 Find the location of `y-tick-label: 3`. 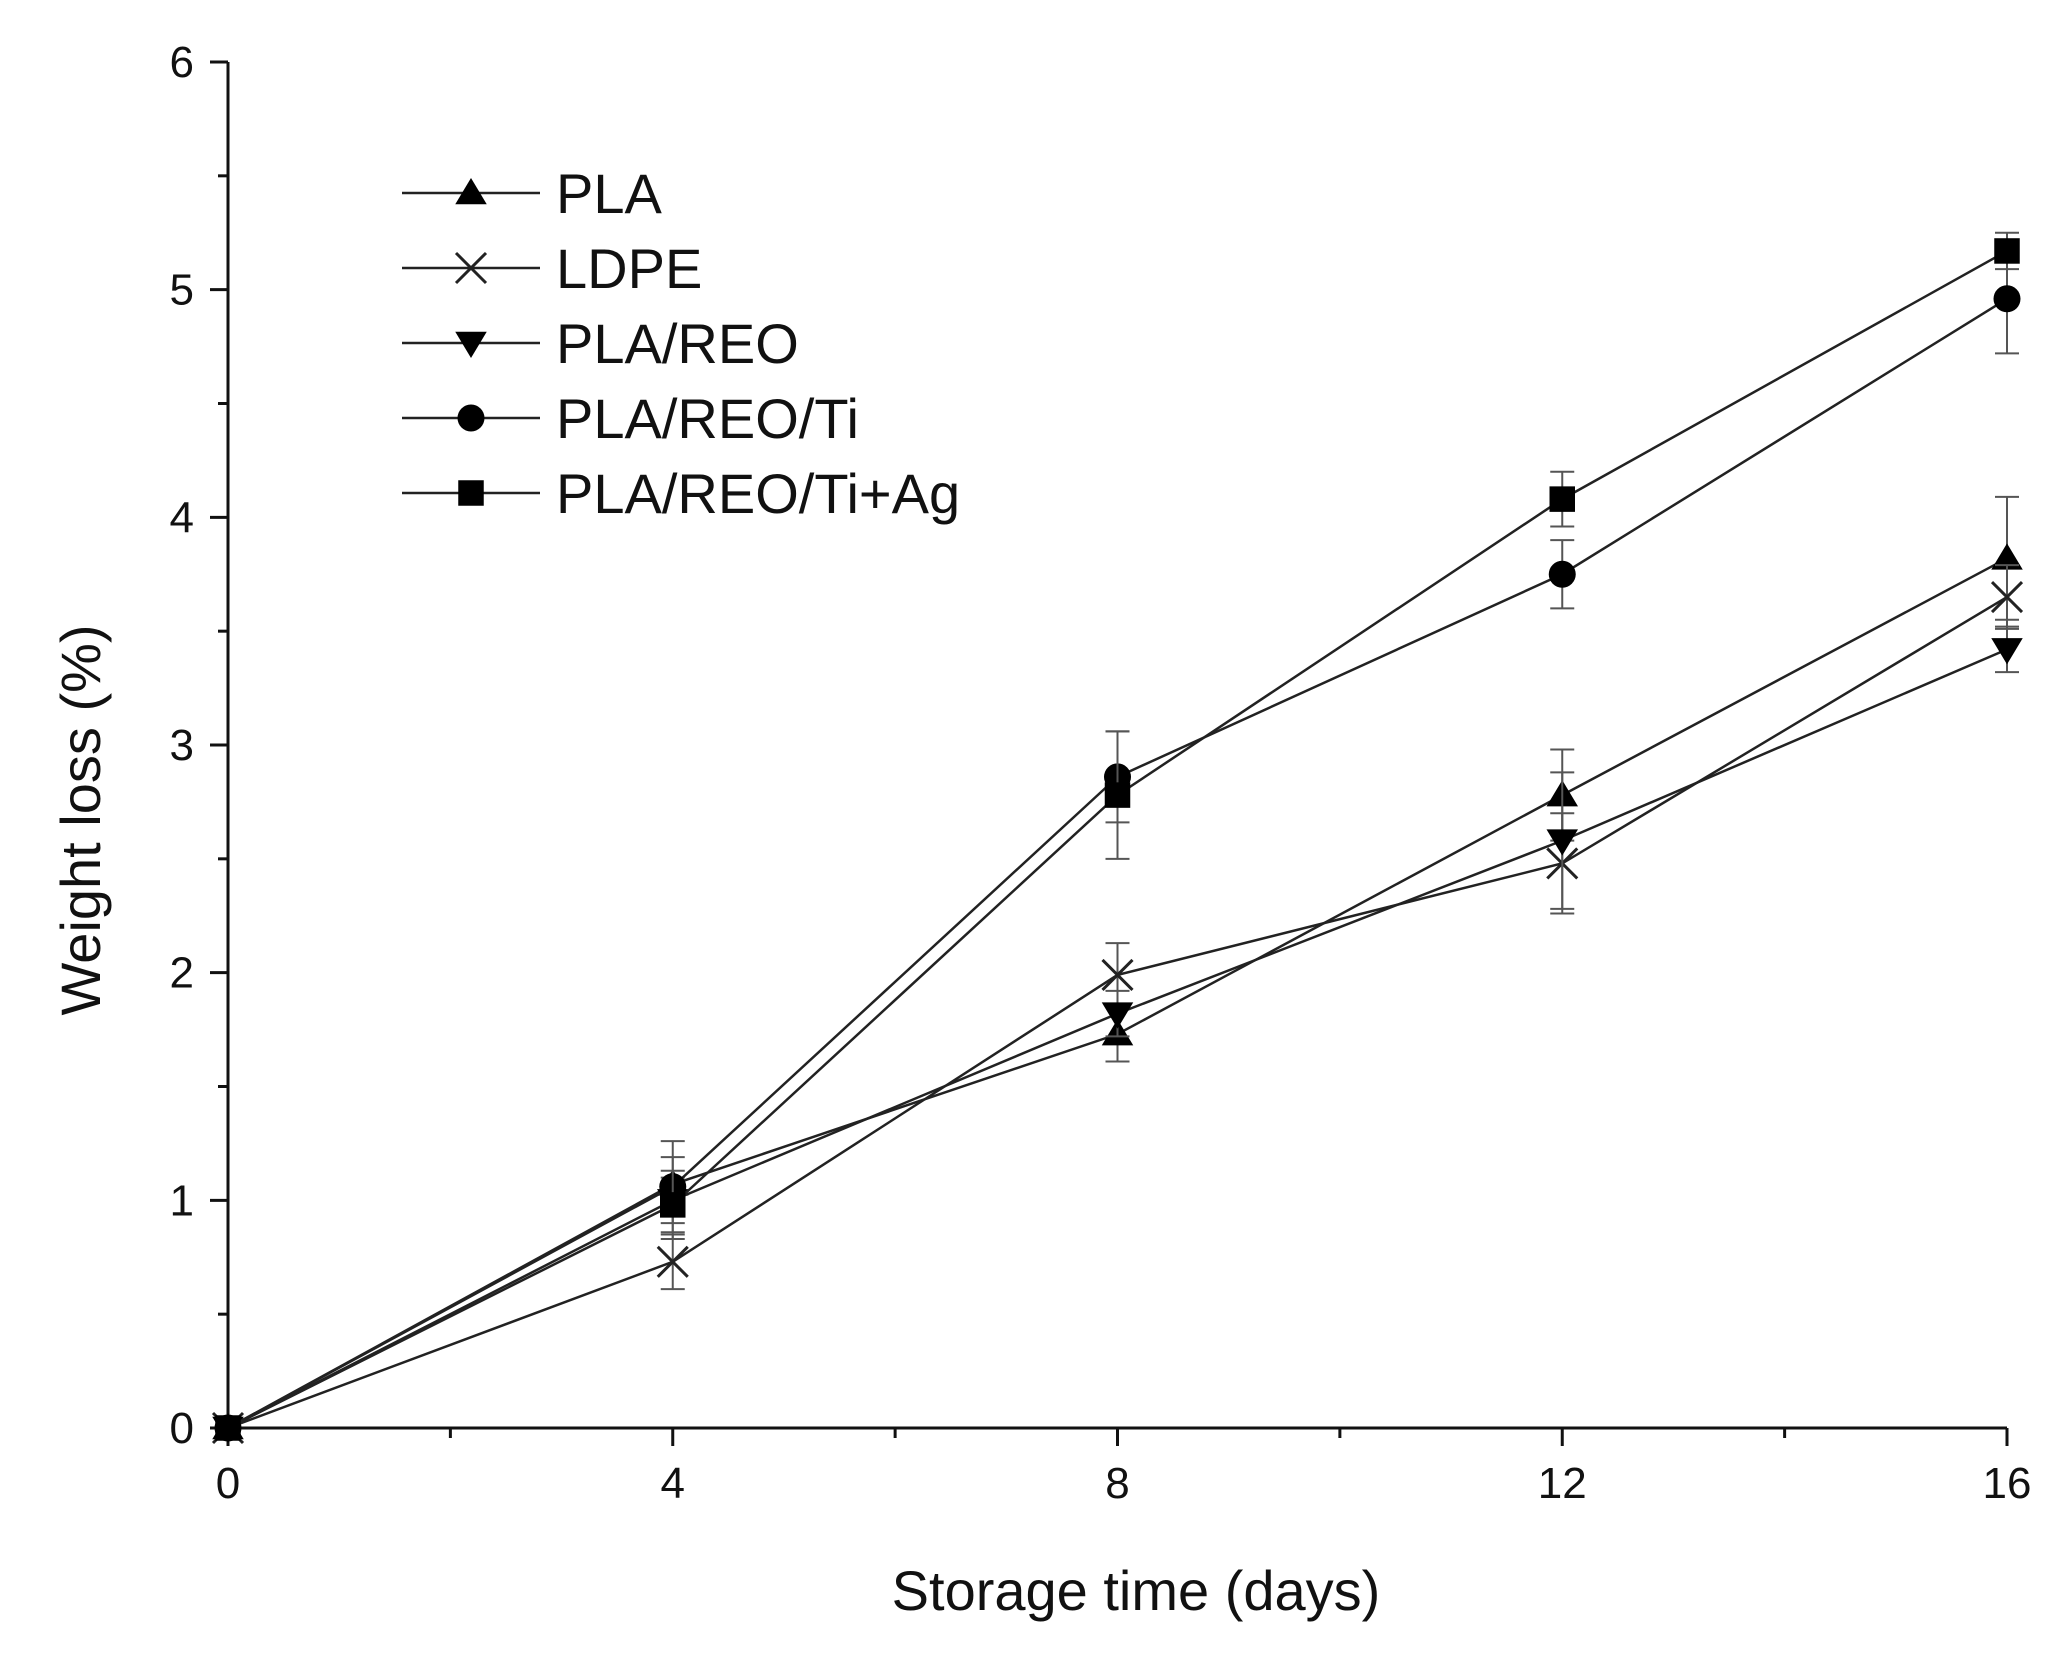

y-tick-label: 3 is located at coordinates (182, 745).